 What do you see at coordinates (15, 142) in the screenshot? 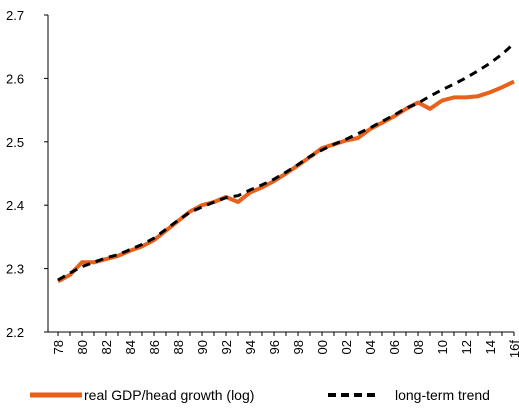
I see `y-tick-label: 2.5` at bounding box center [15, 142].